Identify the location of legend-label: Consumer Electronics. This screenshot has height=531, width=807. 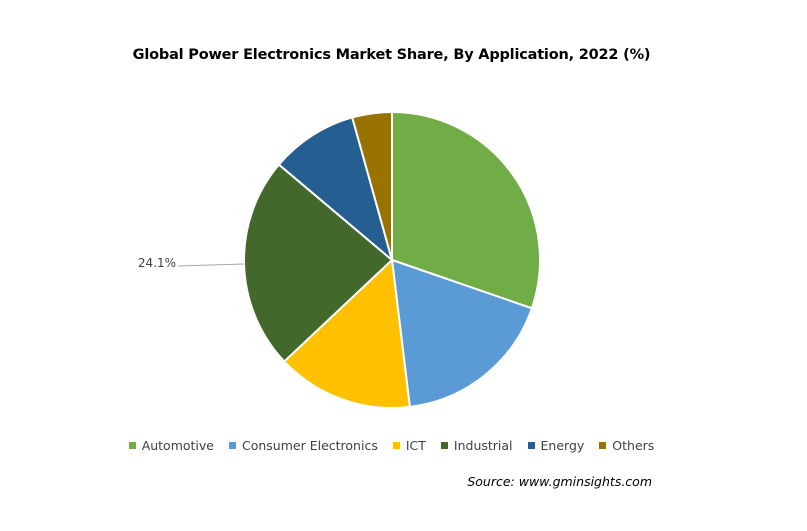
(310, 445).